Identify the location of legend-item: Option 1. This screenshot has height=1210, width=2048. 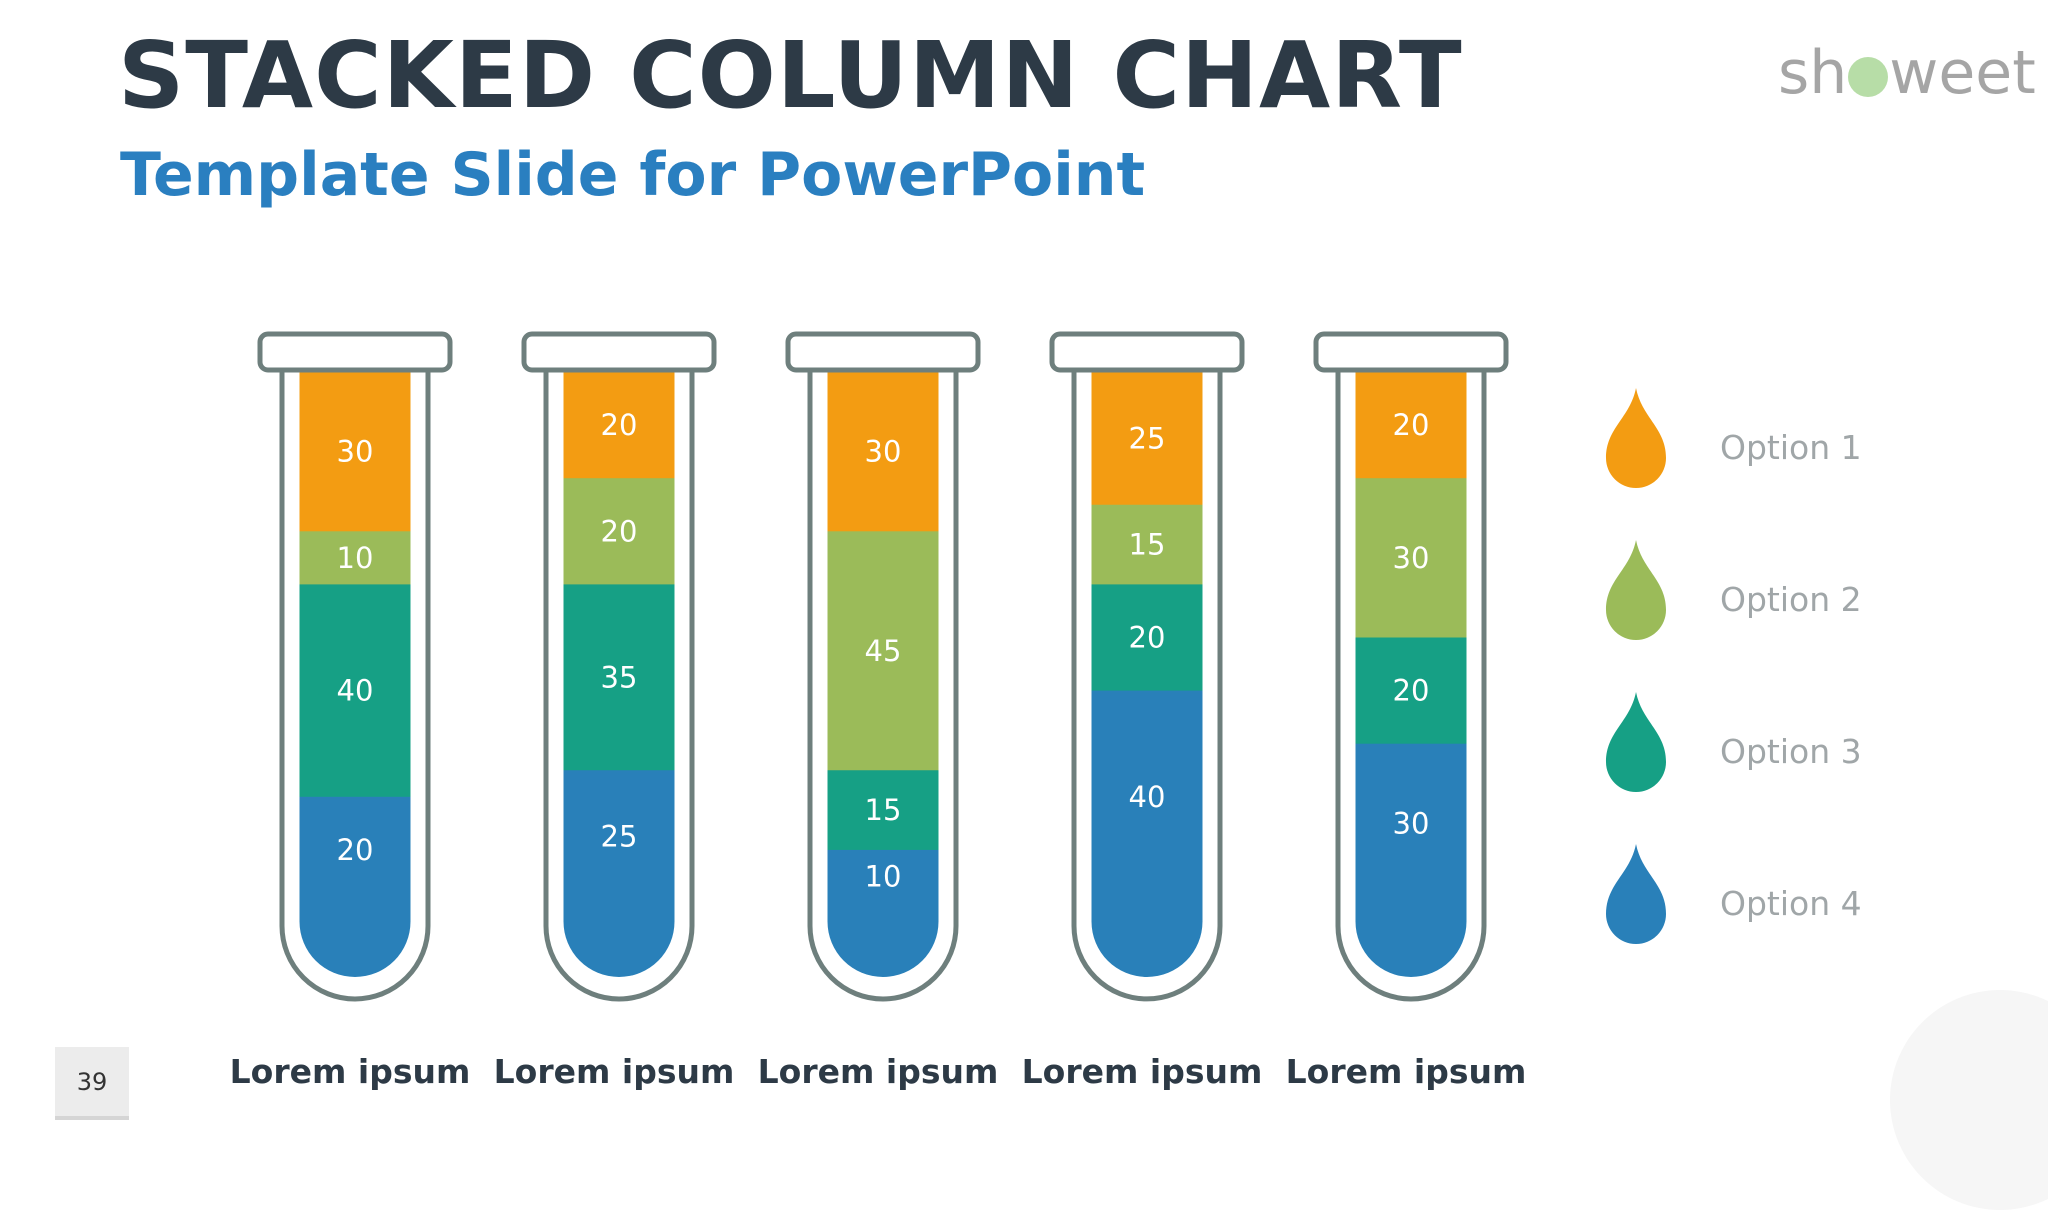
(1734, 438).